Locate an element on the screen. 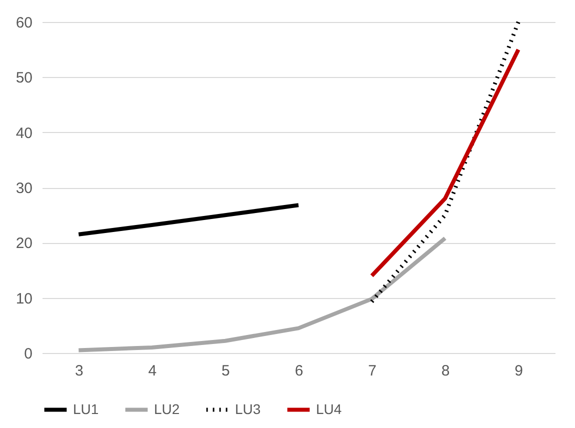 The image size is (575, 428). y-tick-label: 20 is located at coordinates (24, 243).